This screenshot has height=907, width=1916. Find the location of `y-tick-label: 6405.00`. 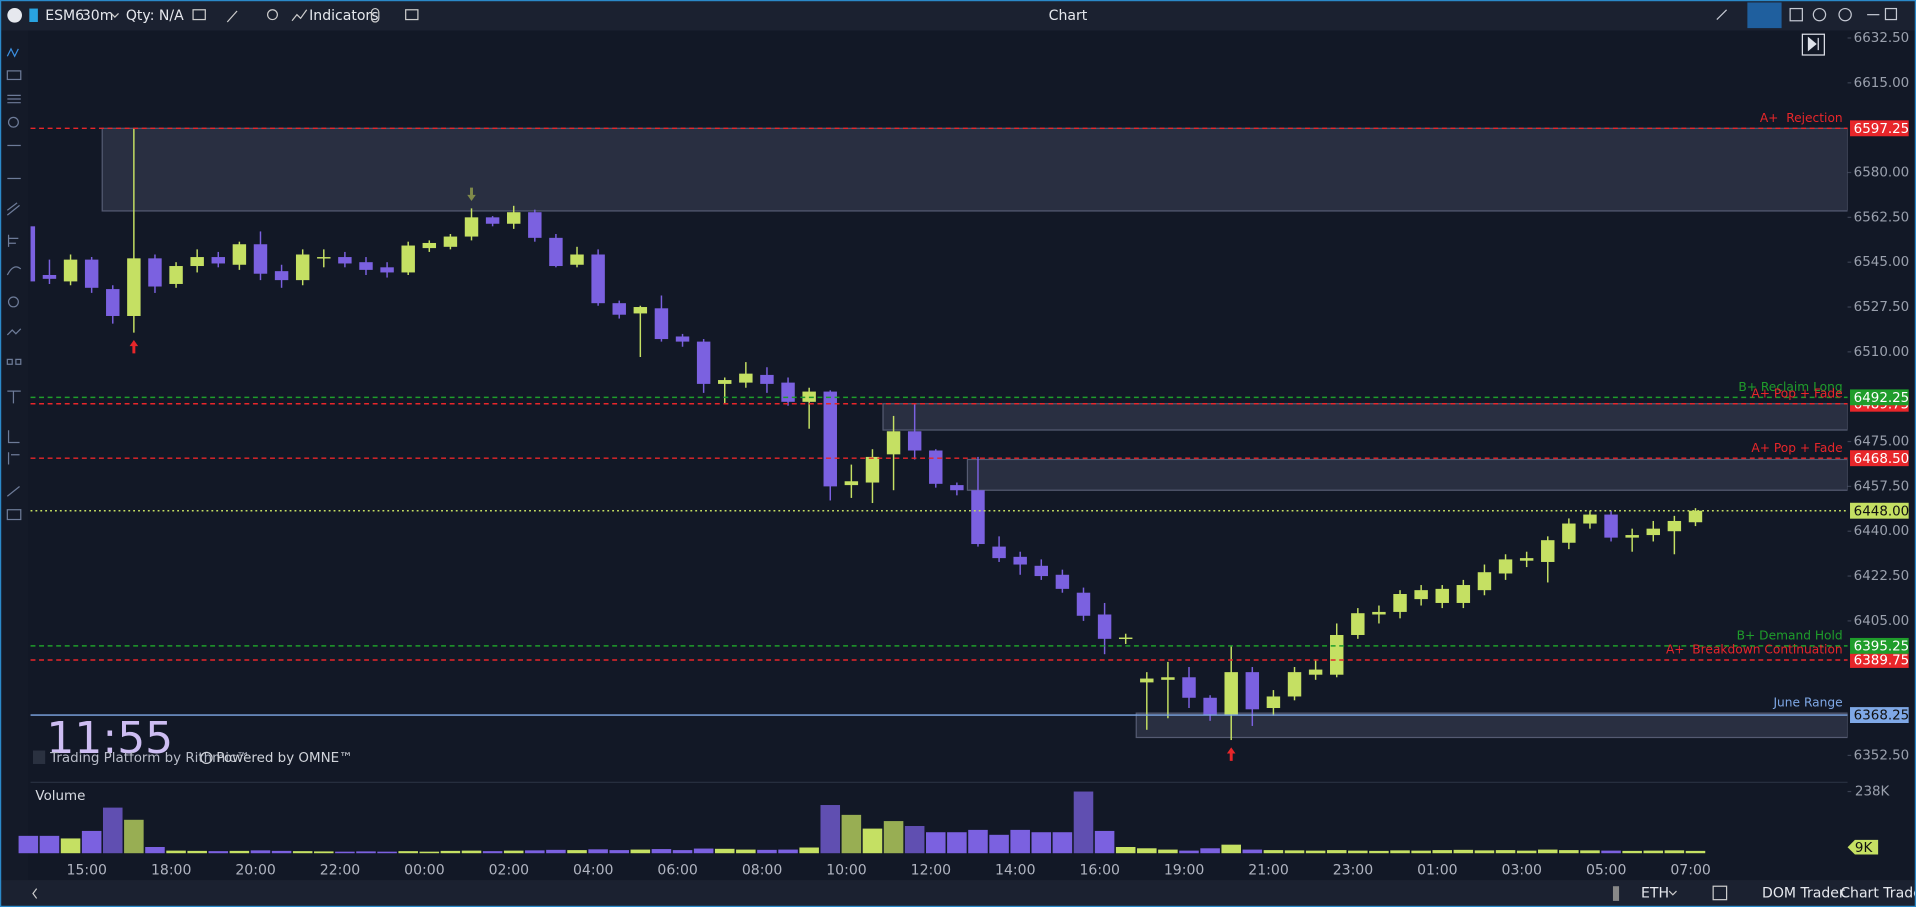

y-tick-label: 6405.00 is located at coordinates (1882, 621).